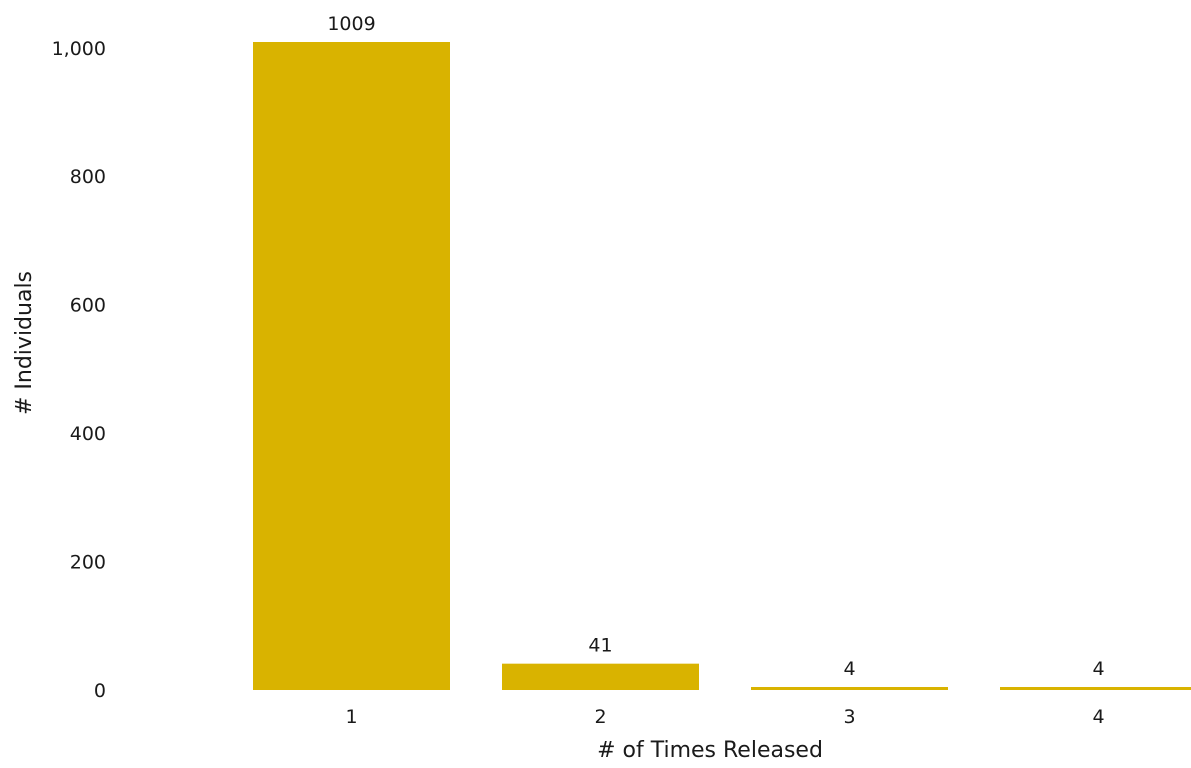 The width and height of the screenshot is (1191, 768). I want to click on y-tick-label: 800, so click(88, 177).